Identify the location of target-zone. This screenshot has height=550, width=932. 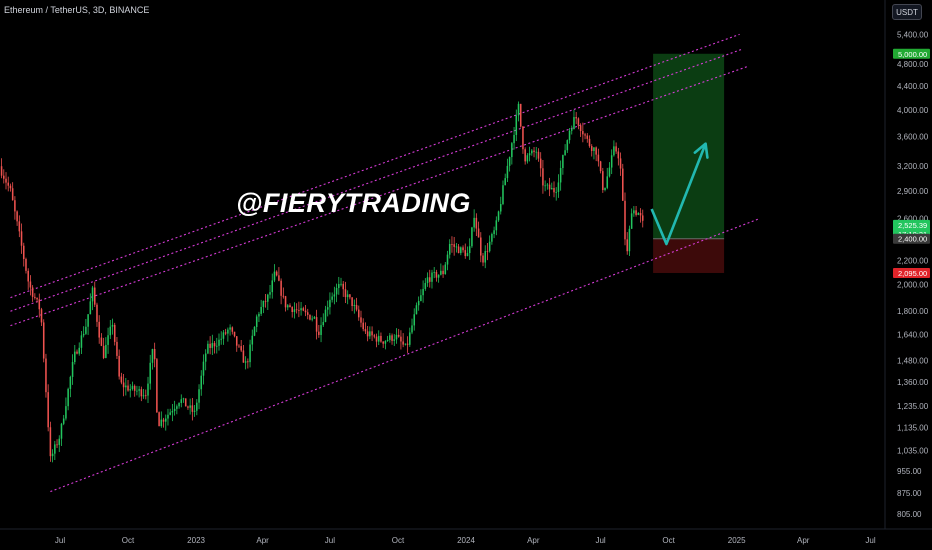
(689, 146).